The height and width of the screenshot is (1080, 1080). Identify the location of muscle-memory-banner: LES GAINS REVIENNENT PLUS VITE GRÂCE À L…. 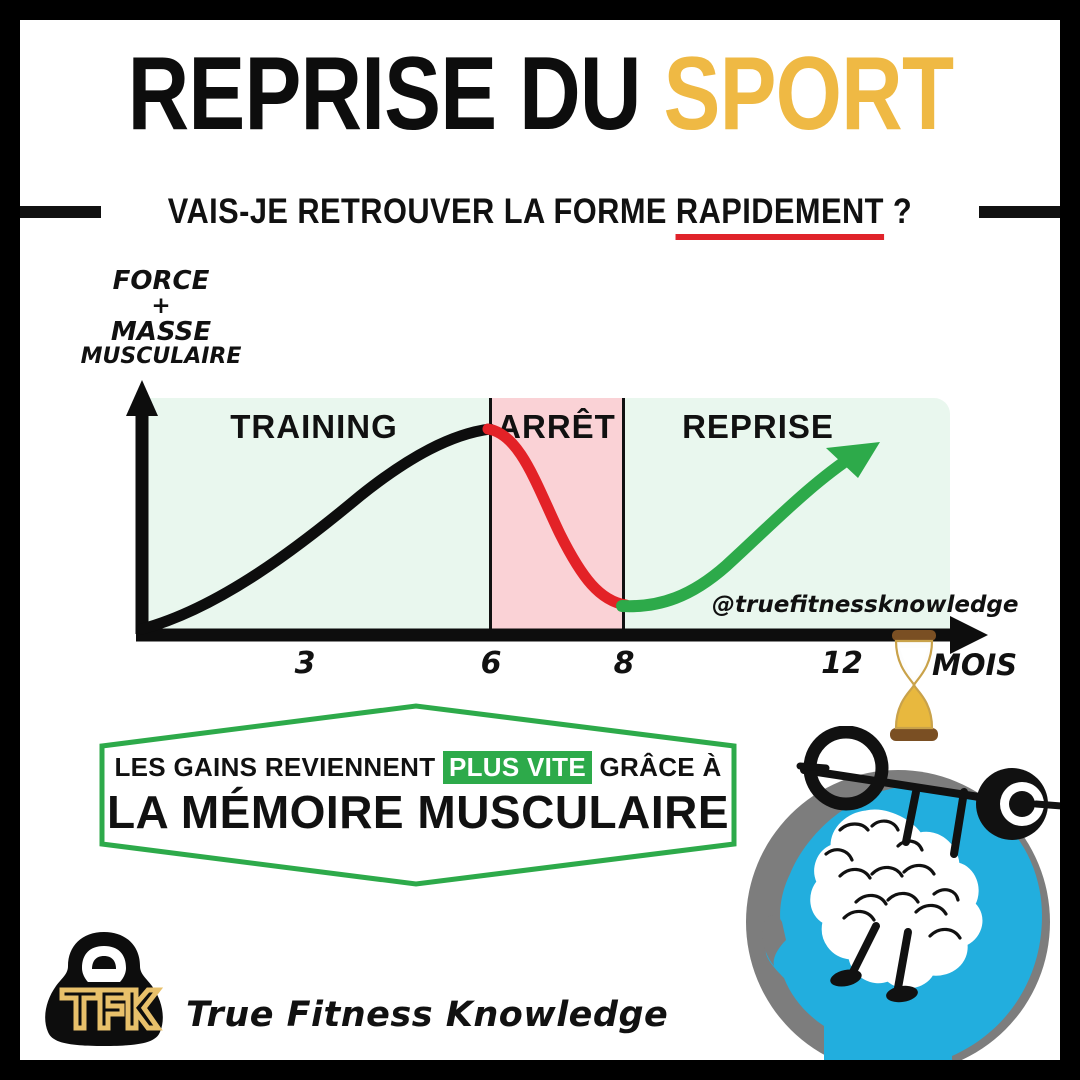
(418, 795).